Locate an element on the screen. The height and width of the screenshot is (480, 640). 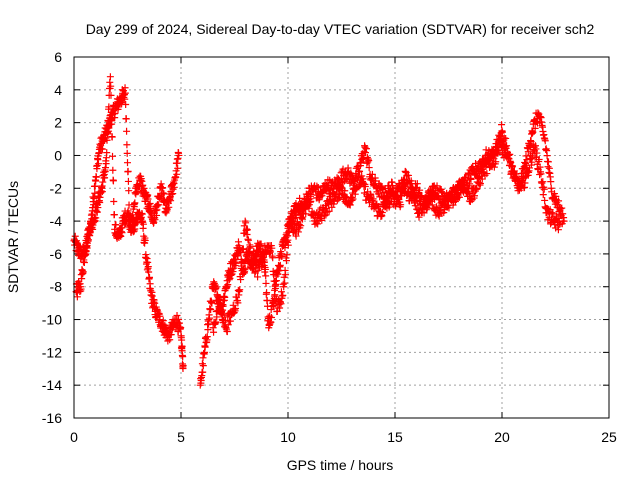
y-tick-label: -10 is located at coordinates (52, 320).